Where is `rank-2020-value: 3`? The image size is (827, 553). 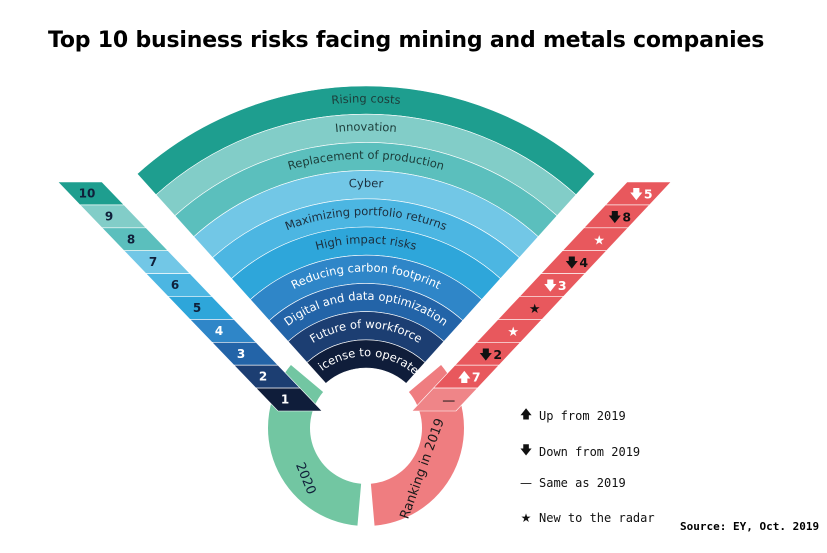 rank-2020-value: 3 is located at coordinates (241, 354).